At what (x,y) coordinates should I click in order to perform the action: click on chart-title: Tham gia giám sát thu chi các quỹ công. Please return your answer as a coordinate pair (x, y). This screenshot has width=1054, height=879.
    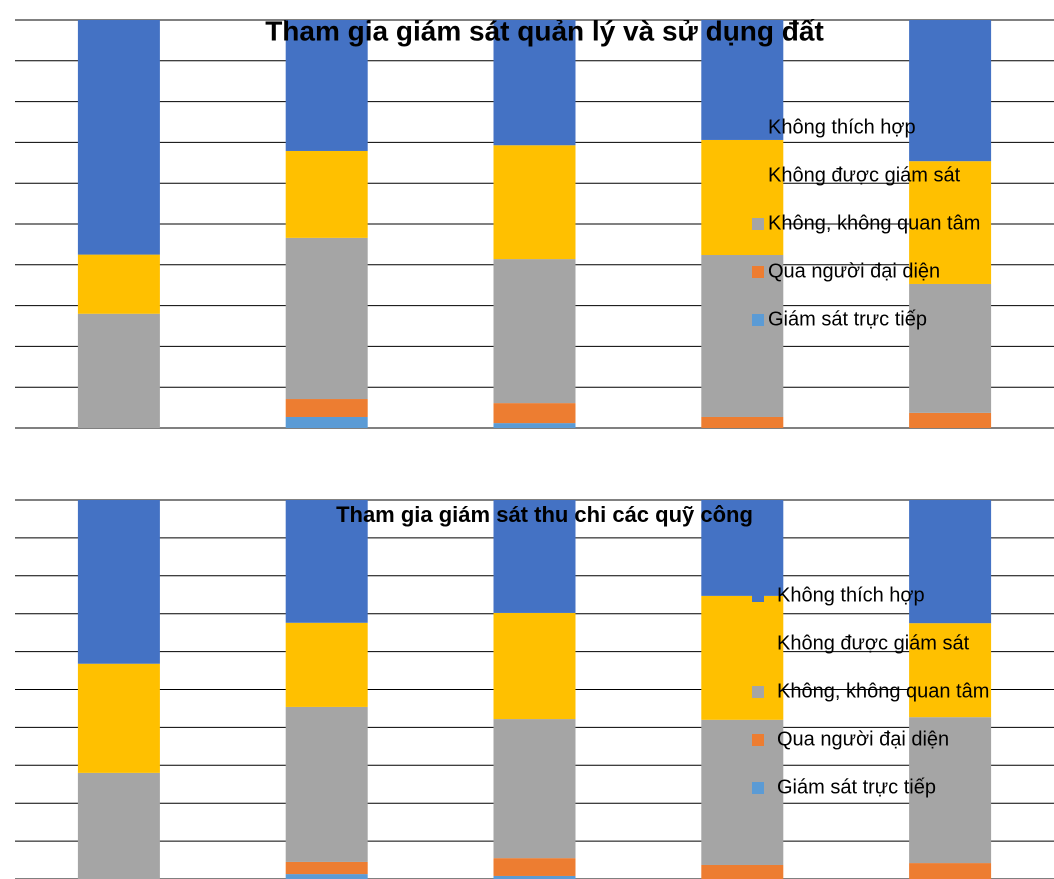
    Looking at the image, I should click on (544, 514).